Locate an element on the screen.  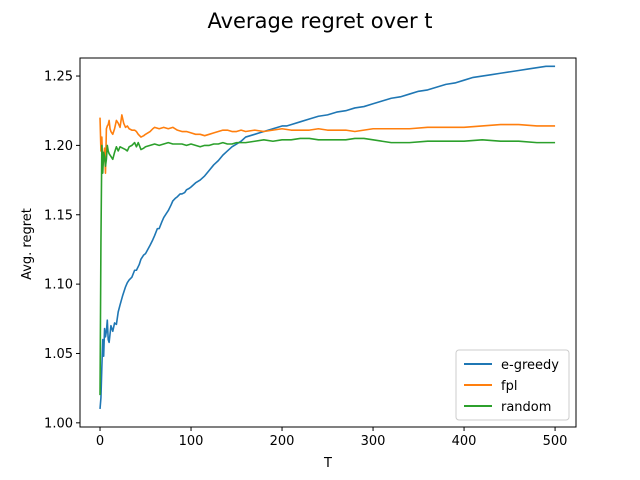
x-tick-label: 200 is located at coordinates (282, 441).